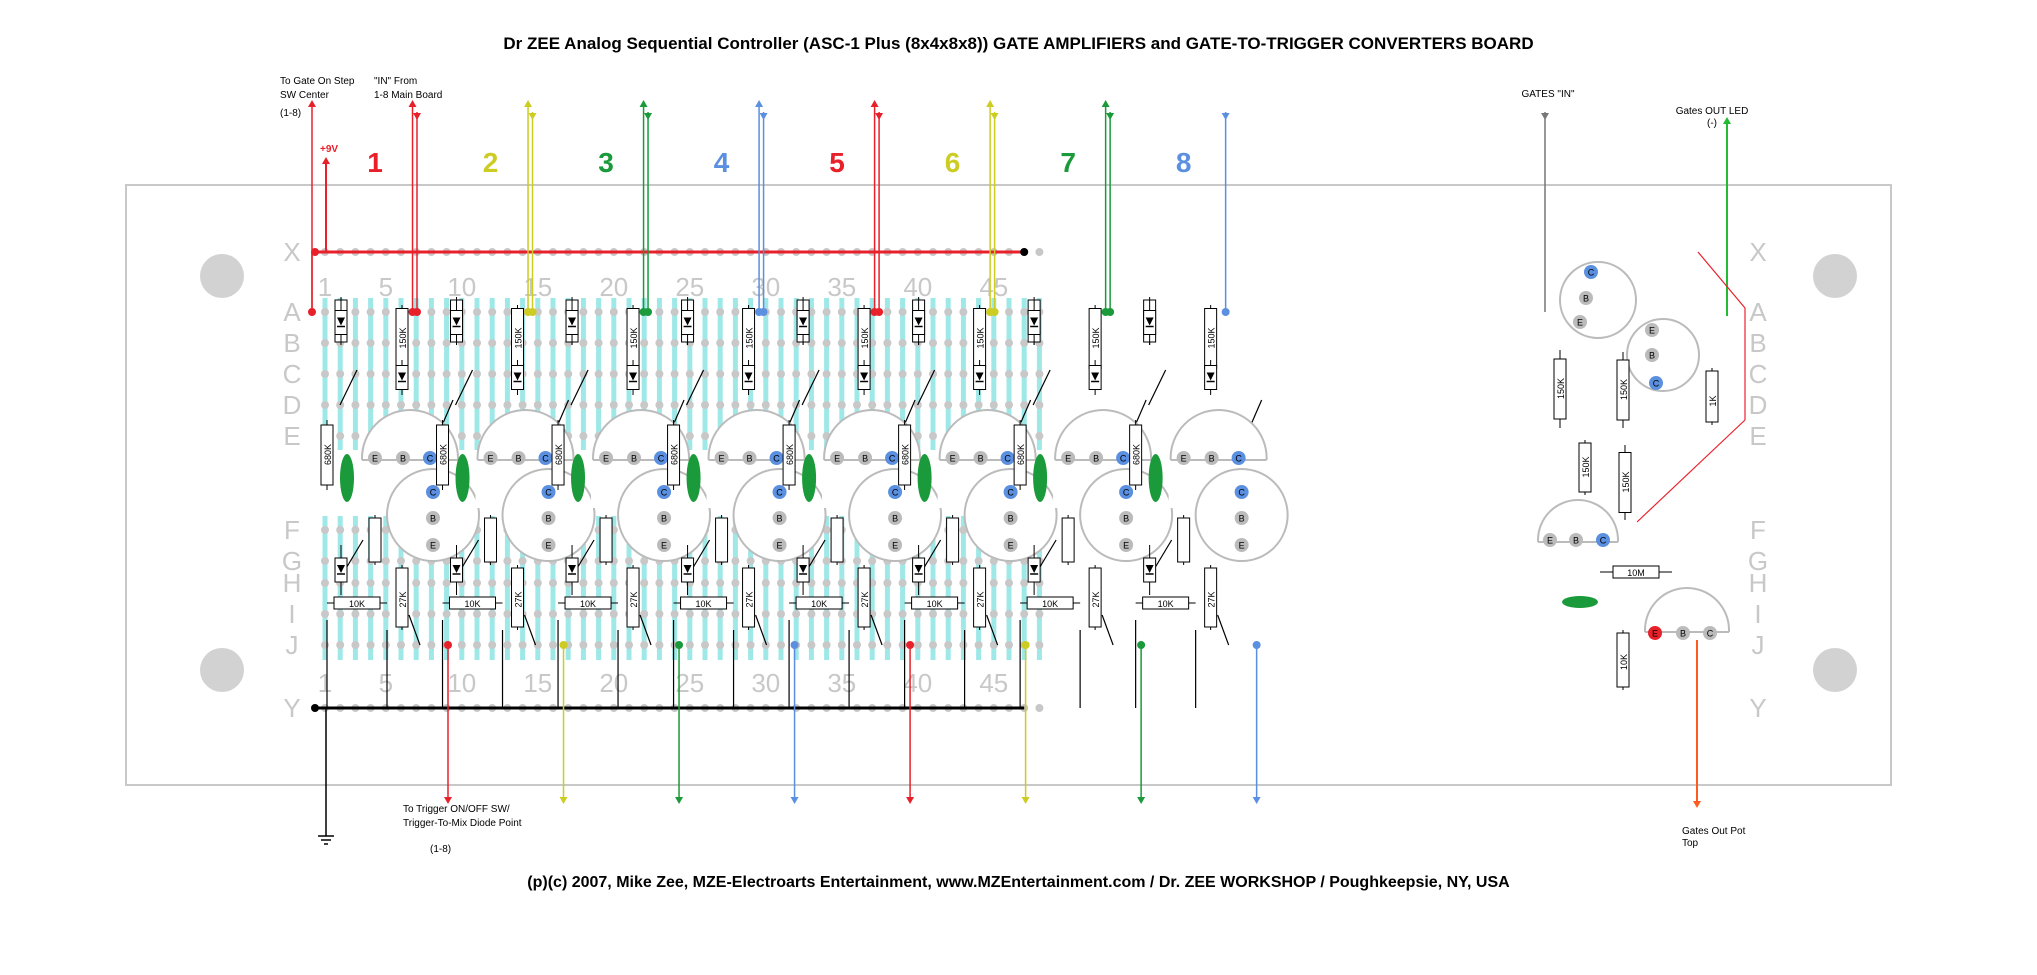  What do you see at coordinates (317, 81) in the screenshot?
I see `to-gate-label: To Gate On Step` at bounding box center [317, 81].